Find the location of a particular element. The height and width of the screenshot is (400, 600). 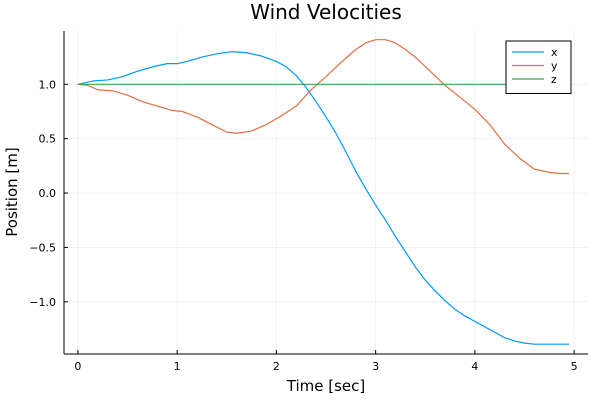

x-tick-label: 2 is located at coordinates (276, 366).